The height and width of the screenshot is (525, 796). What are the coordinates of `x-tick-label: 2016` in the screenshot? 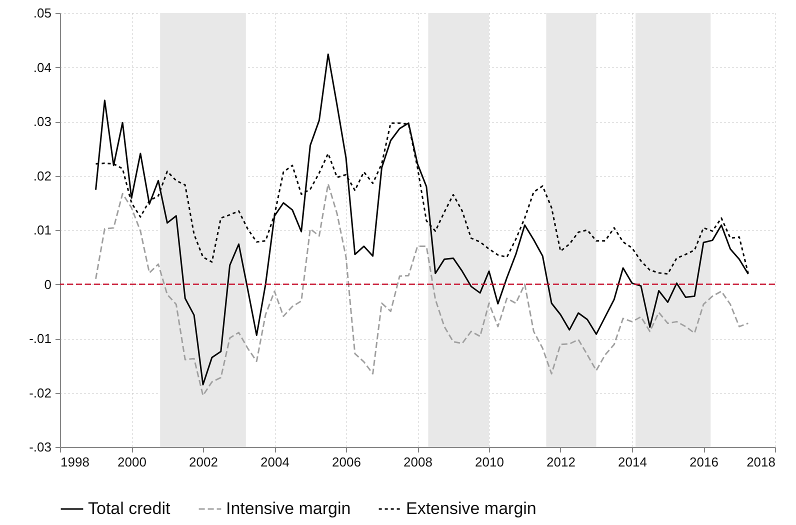 It's located at (704, 462).